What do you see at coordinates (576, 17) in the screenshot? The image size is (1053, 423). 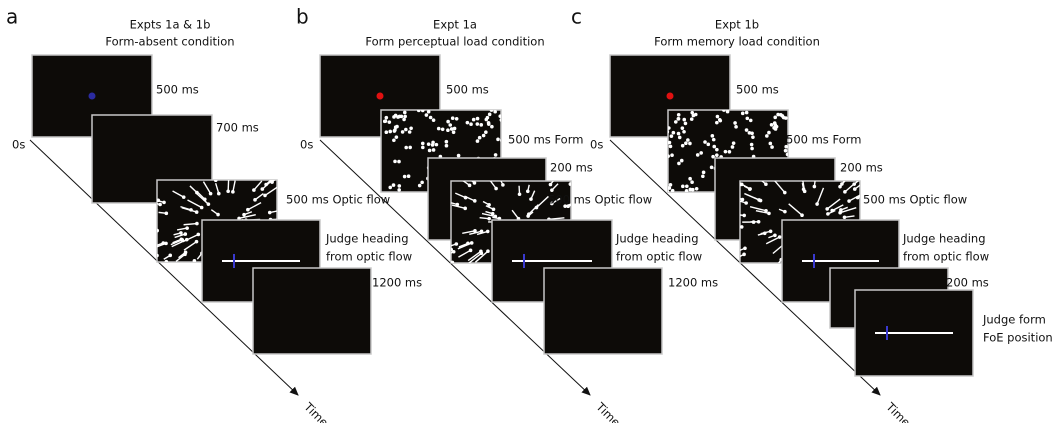 I see `panel-letter: c` at bounding box center [576, 17].